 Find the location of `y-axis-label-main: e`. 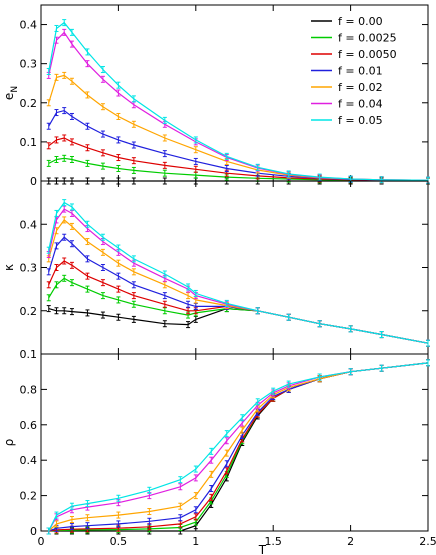

y-axis-label-main: e is located at coordinates (9, 96).